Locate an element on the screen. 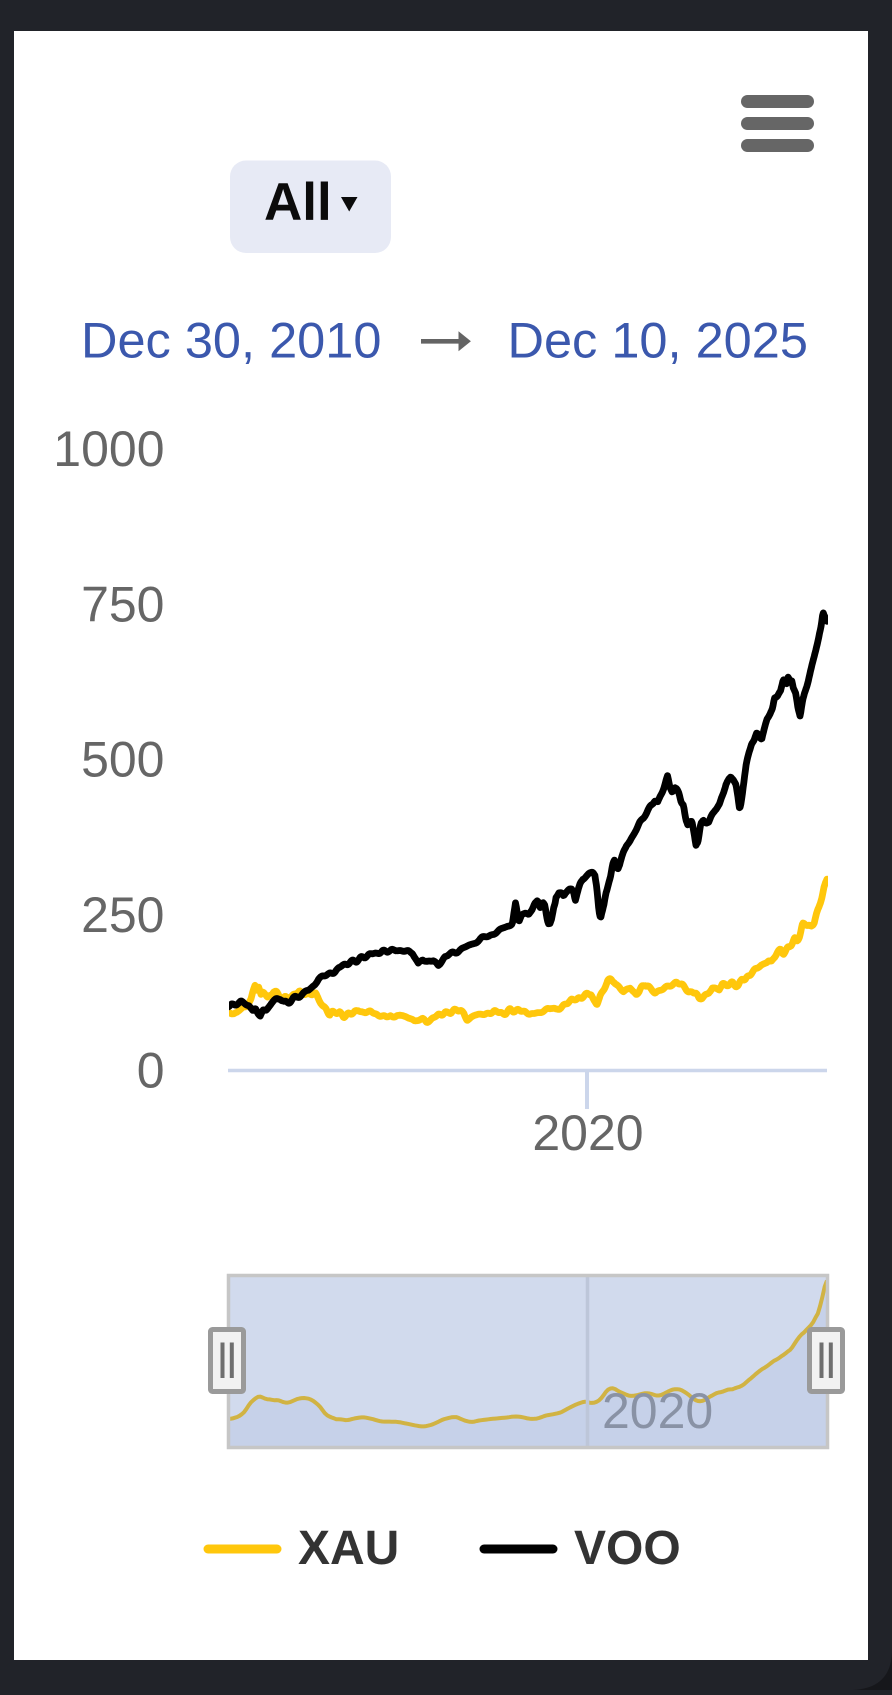 The image size is (892, 1695). svg-text: Dec 10, 2025 is located at coordinates (658, 340).